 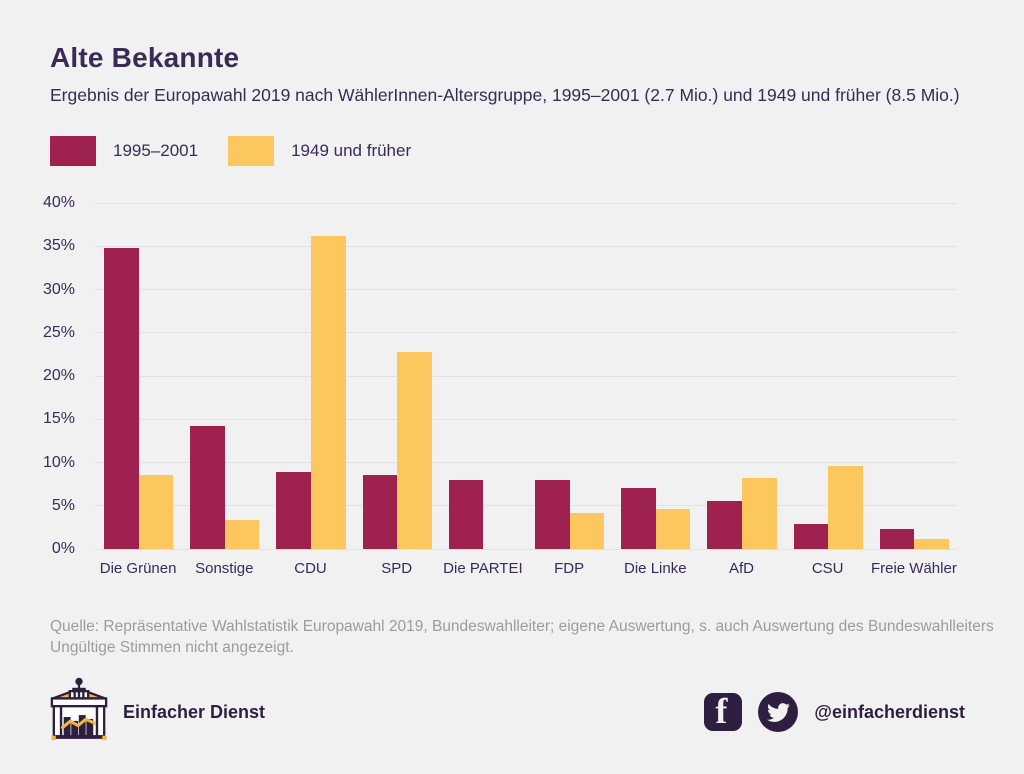 I want to click on x-tick-label-cdu: CDU, so click(x=310, y=568).